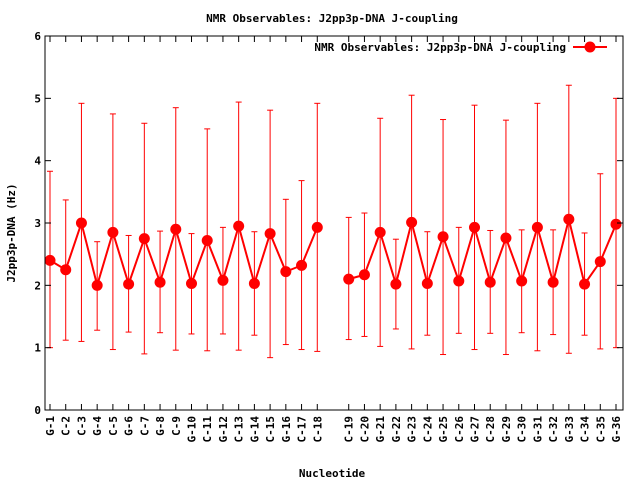 The height and width of the screenshot is (480, 640). What do you see at coordinates (207, 429) in the screenshot?
I see `x-tick-label: C-11` at bounding box center [207, 429].